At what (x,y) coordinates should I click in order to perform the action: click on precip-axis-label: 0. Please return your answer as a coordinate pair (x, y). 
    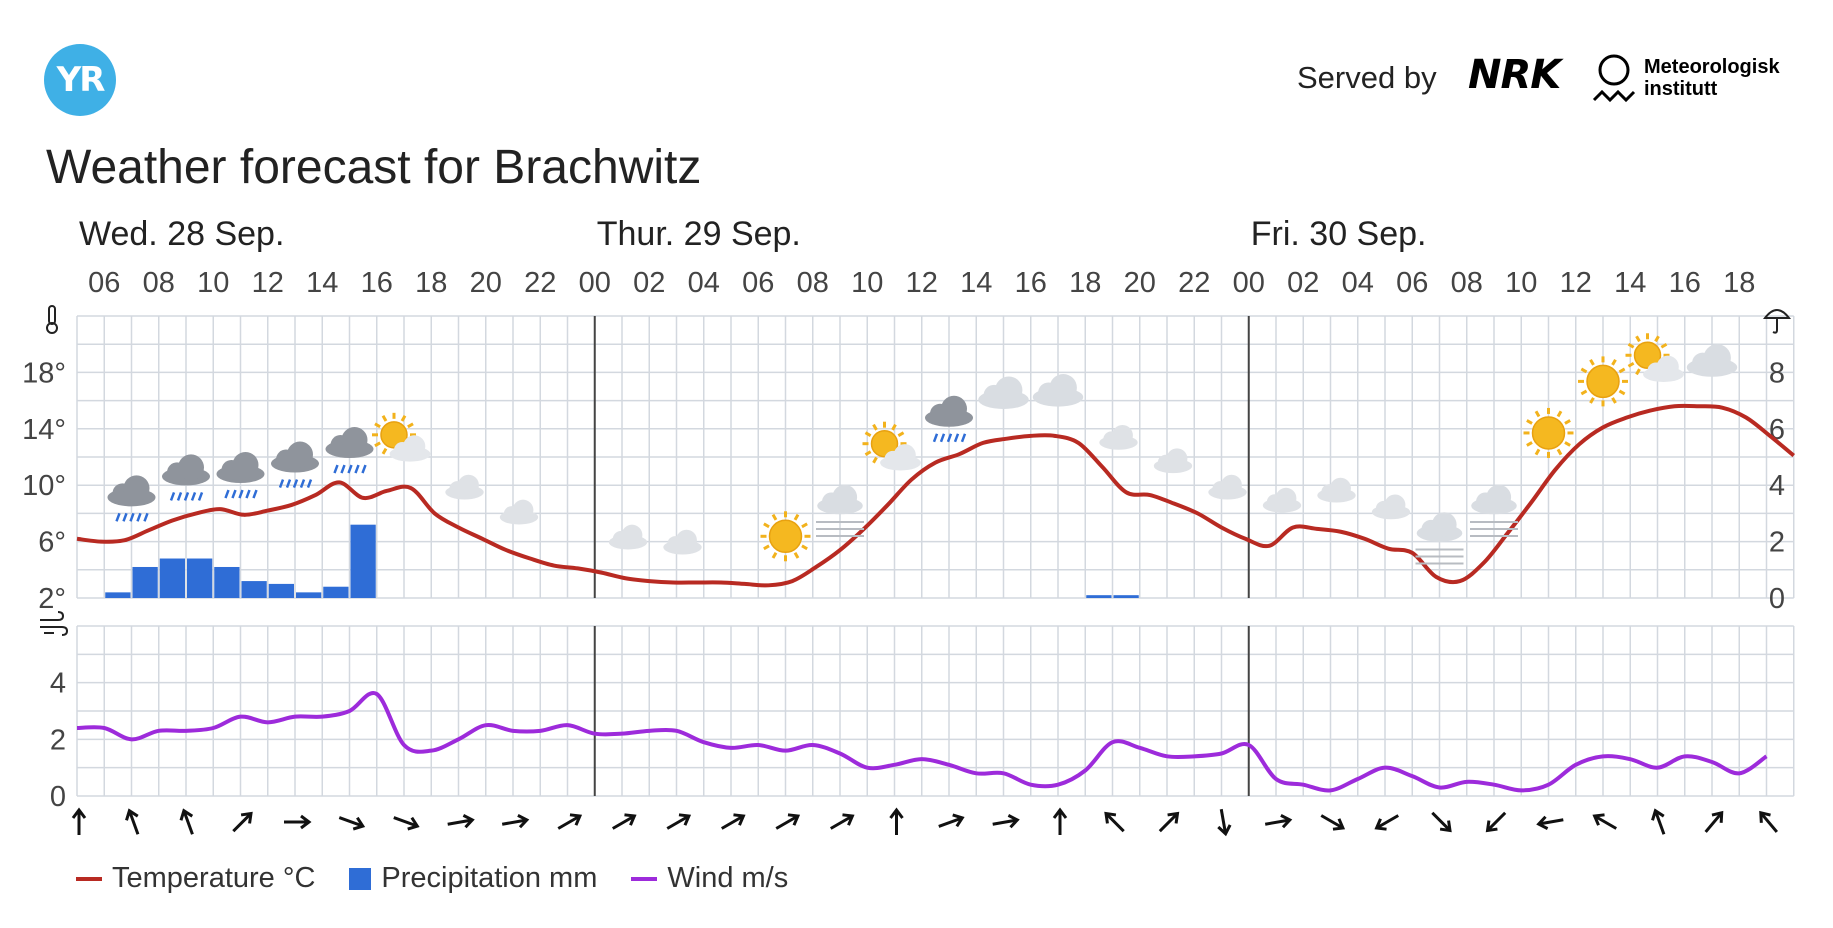
    Looking at the image, I should click on (1777, 599).